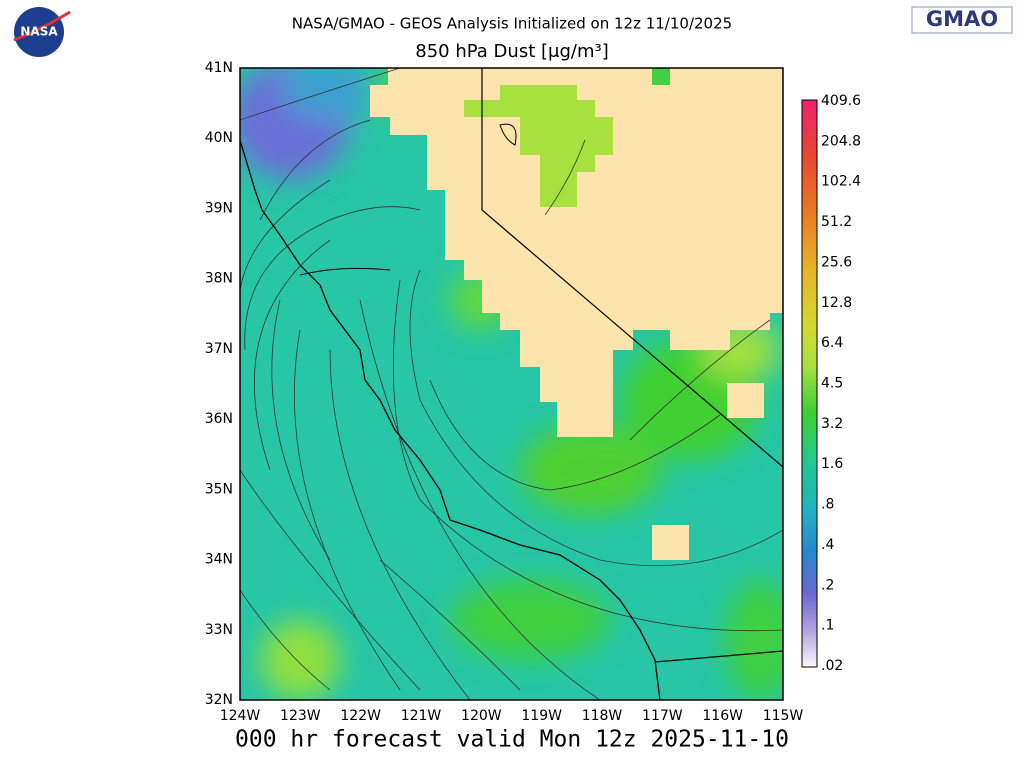  What do you see at coordinates (832, 343) in the screenshot?
I see `colorbar-label: 6.4` at bounding box center [832, 343].